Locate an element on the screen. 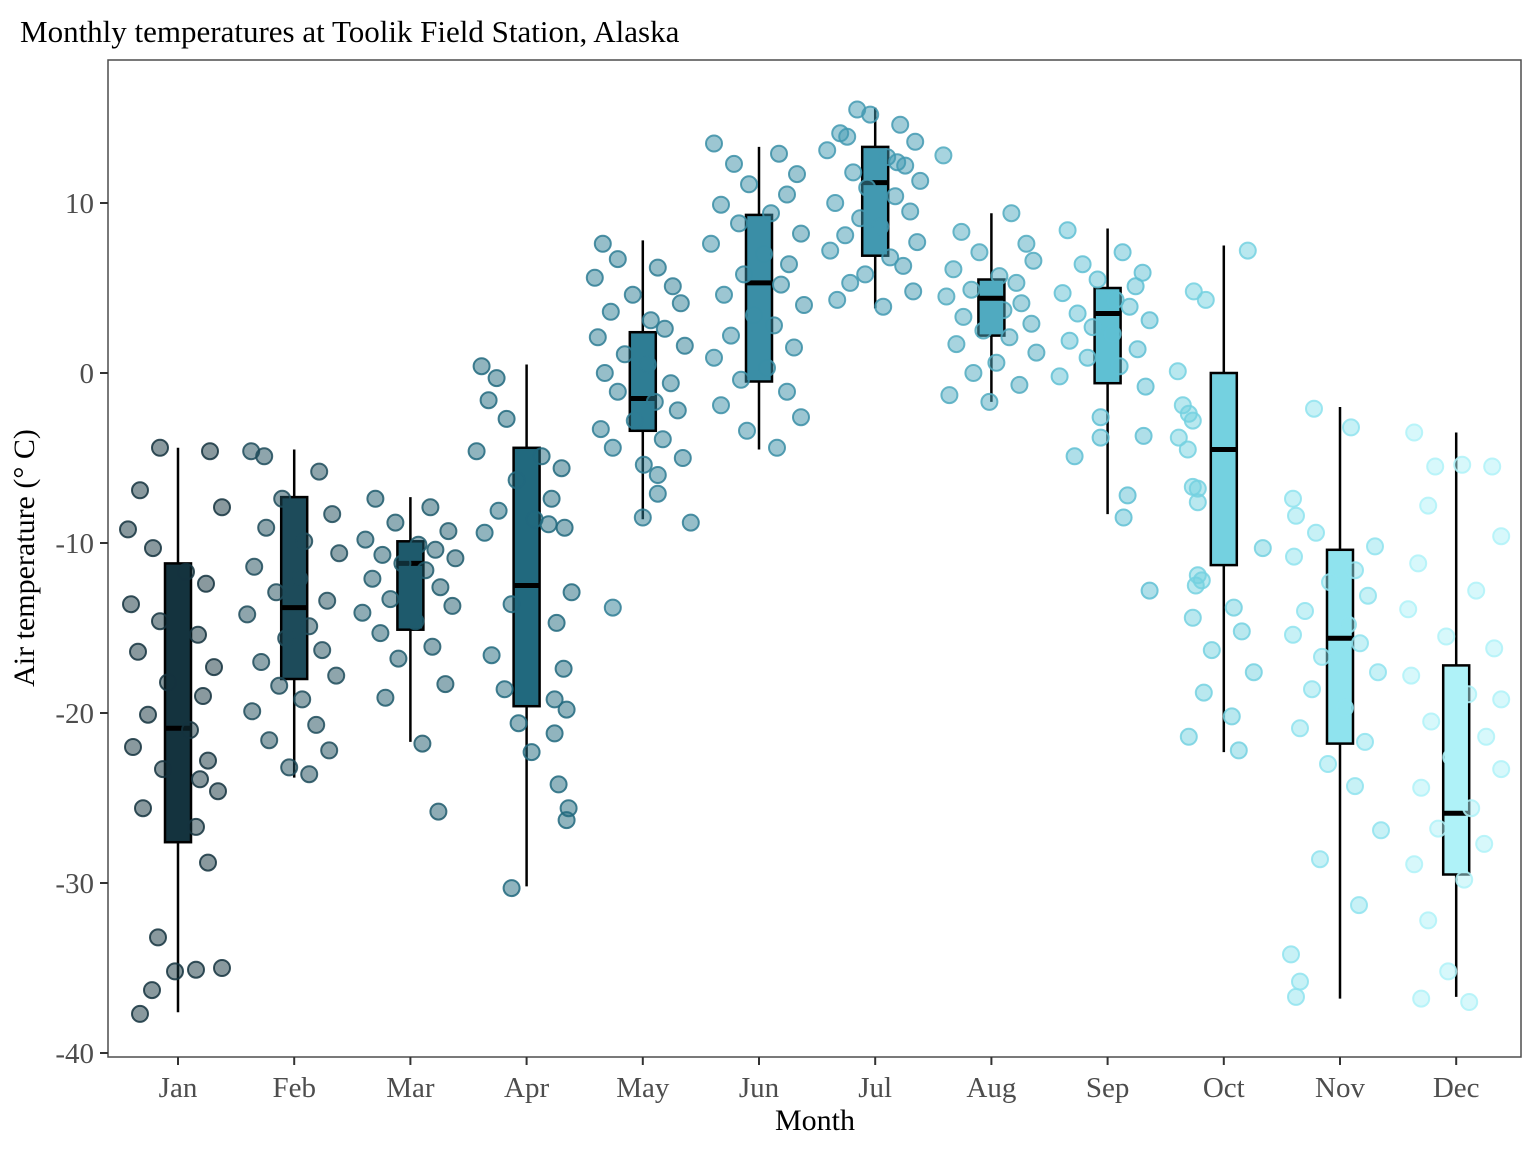  x-tick-label: May is located at coordinates (643, 1088).